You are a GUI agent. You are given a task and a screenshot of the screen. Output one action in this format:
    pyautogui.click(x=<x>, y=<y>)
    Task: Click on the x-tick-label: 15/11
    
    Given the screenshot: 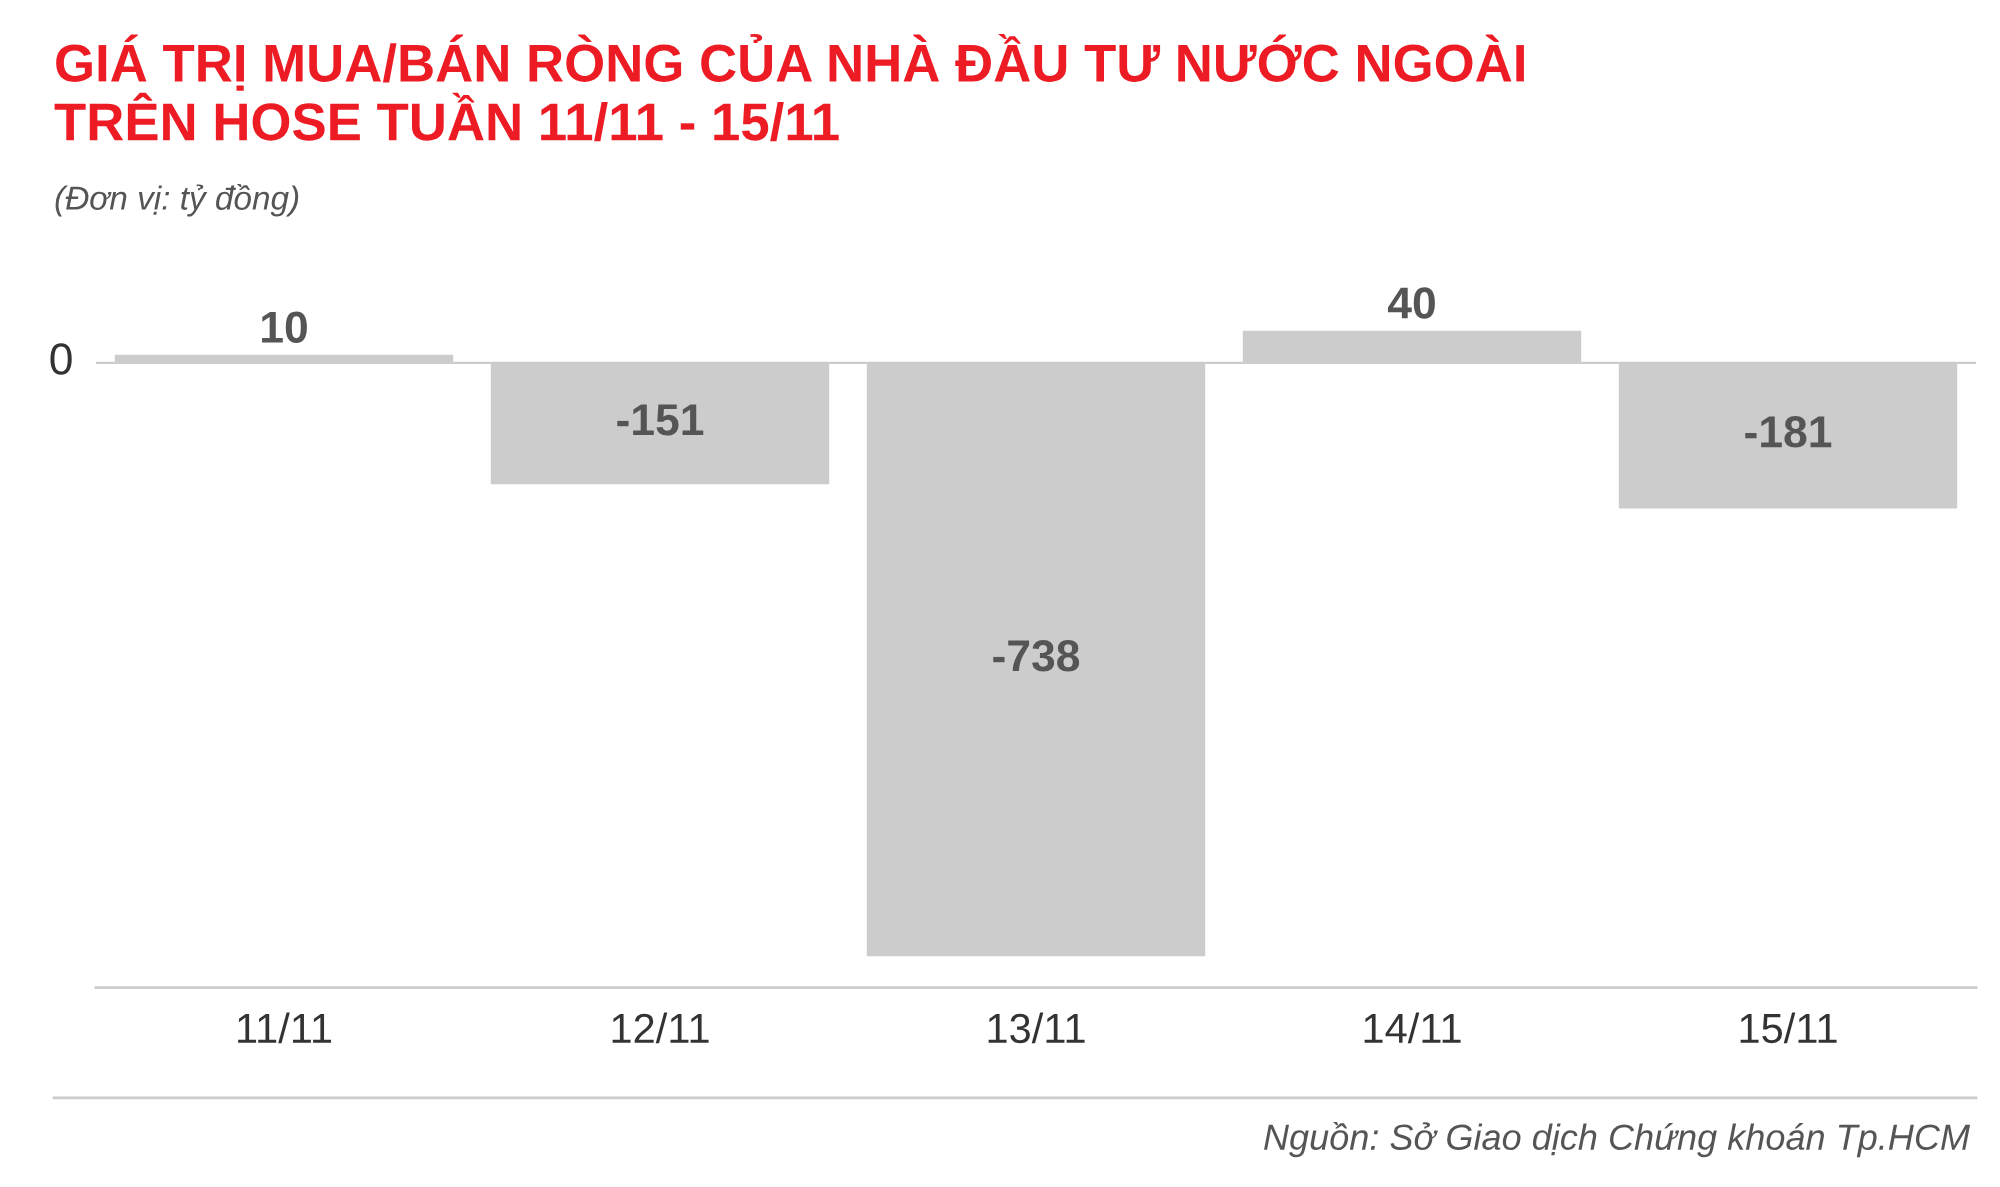 What is the action you would take?
    pyautogui.click(x=1788, y=1028)
    